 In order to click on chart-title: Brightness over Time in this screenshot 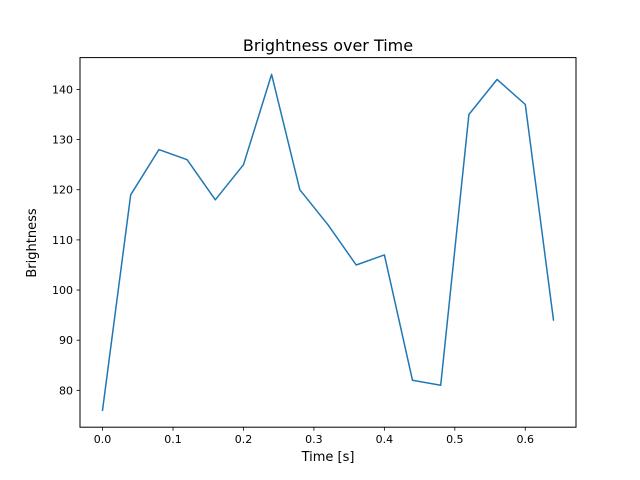, I will do `click(328, 45)`.